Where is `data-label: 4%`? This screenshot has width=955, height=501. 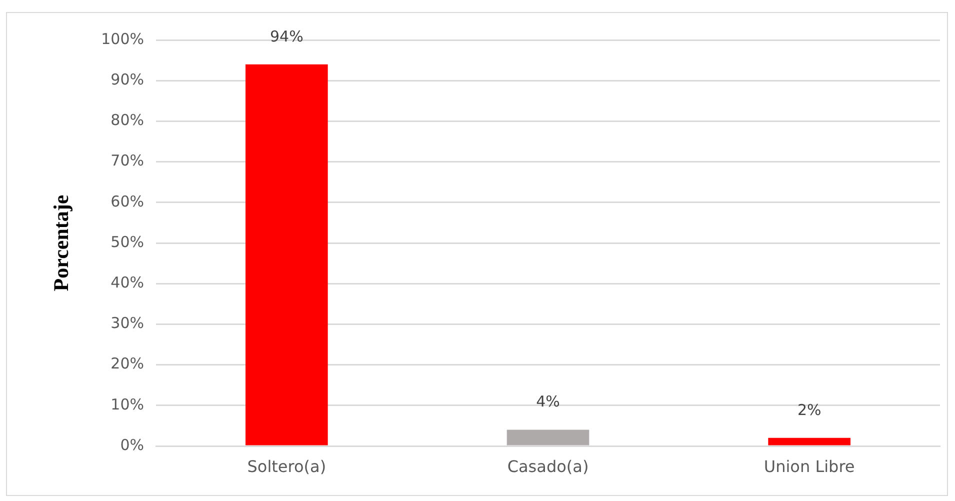
data-label: 4% is located at coordinates (548, 401).